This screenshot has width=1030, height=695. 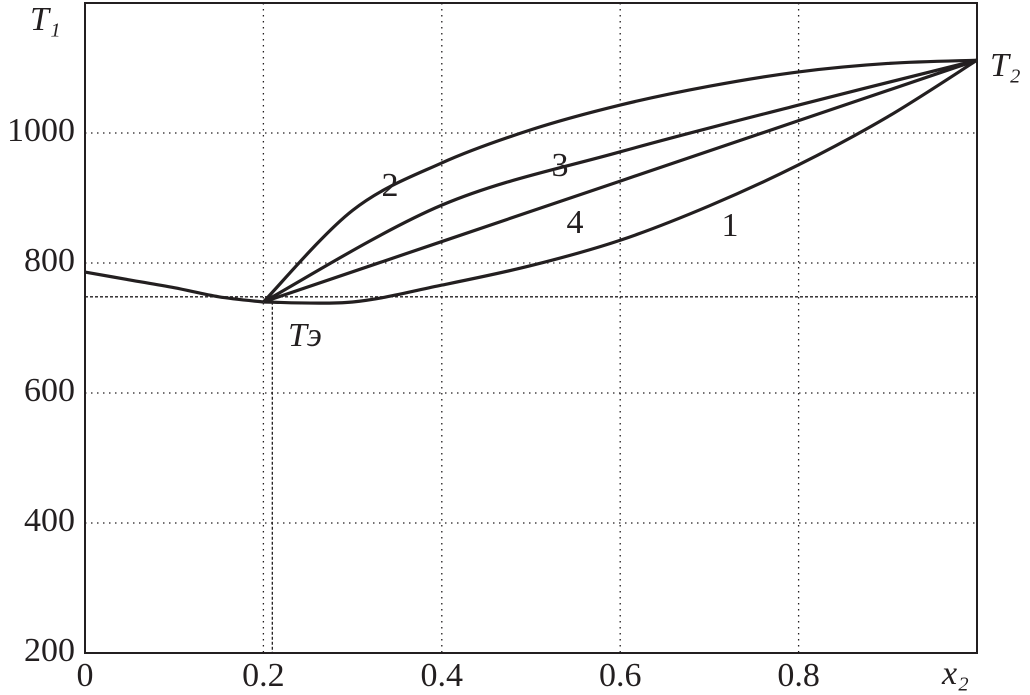 I want to click on series-label: 3, so click(x=560, y=165).